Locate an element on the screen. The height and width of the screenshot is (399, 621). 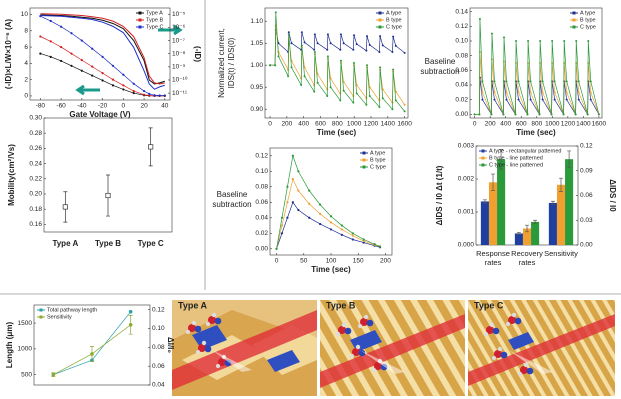
y2-tick-label: 0.06 is located at coordinates (158, 366).